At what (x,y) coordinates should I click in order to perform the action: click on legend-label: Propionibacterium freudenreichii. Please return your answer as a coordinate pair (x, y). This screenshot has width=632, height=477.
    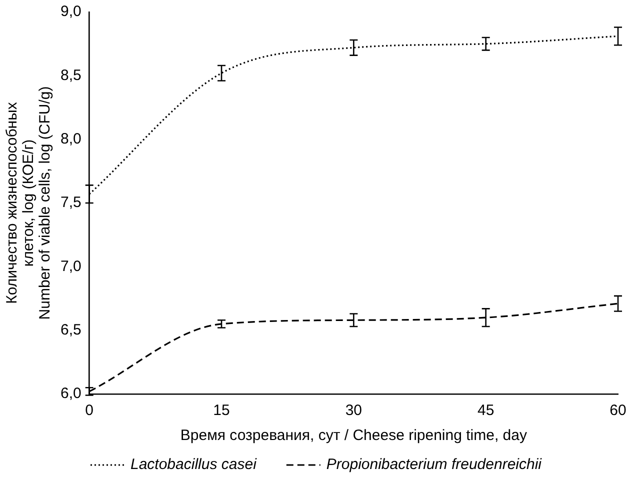
    Looking at the image, I should click on (434, 465).